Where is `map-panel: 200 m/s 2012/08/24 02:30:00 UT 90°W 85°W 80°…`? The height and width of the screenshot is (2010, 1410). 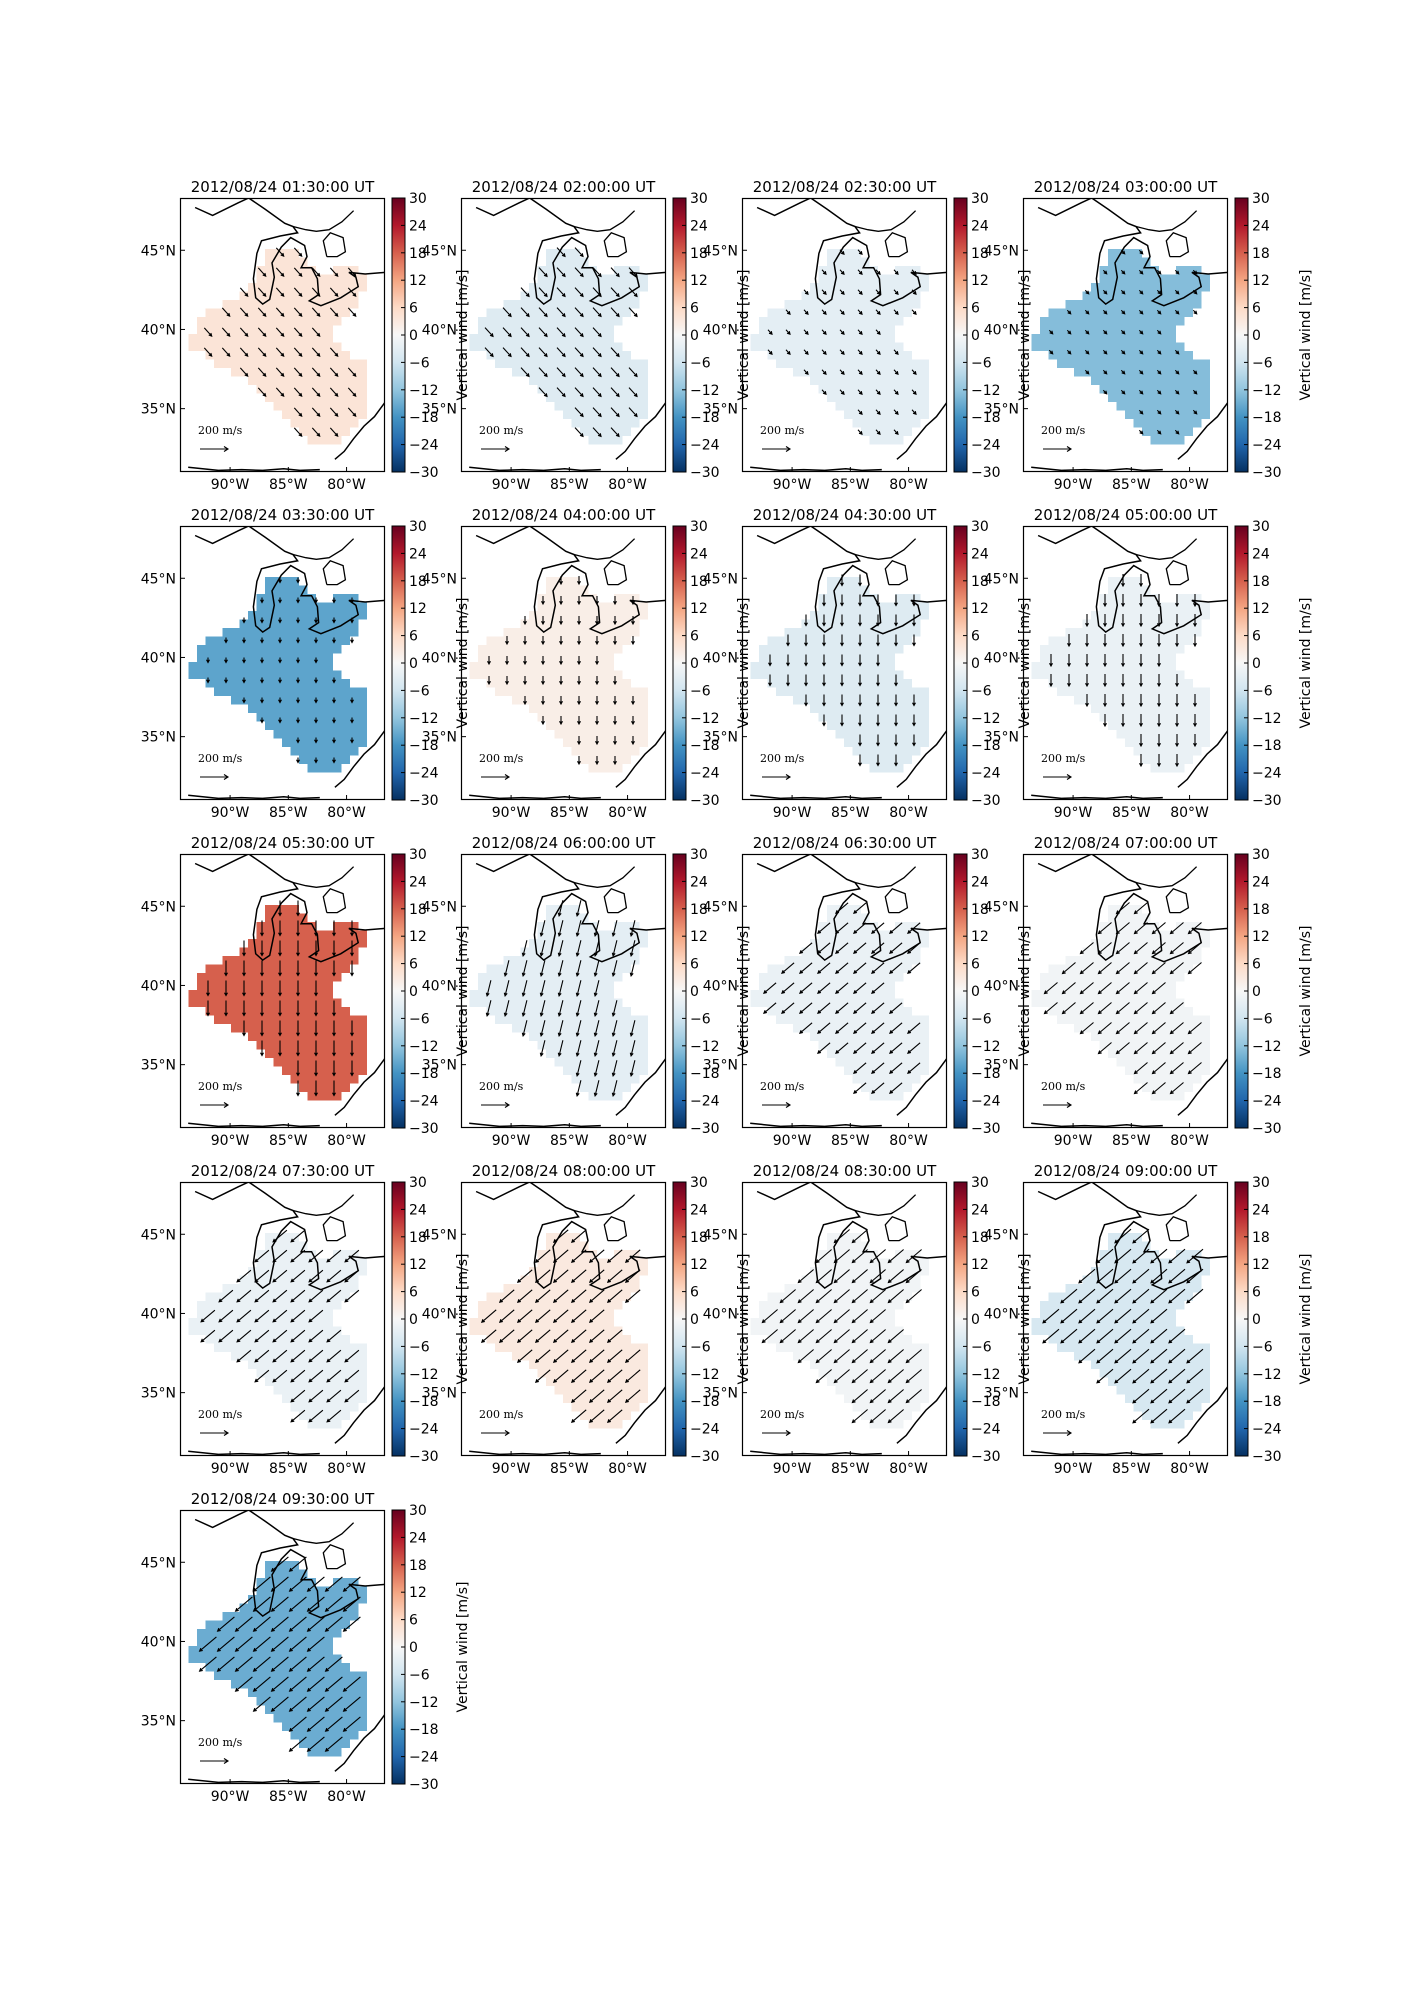 map-panel: 200 m/s 2012/08/24 02:30:00 UT 90°W 85°W 80°… is located at coordinates (868, 335).